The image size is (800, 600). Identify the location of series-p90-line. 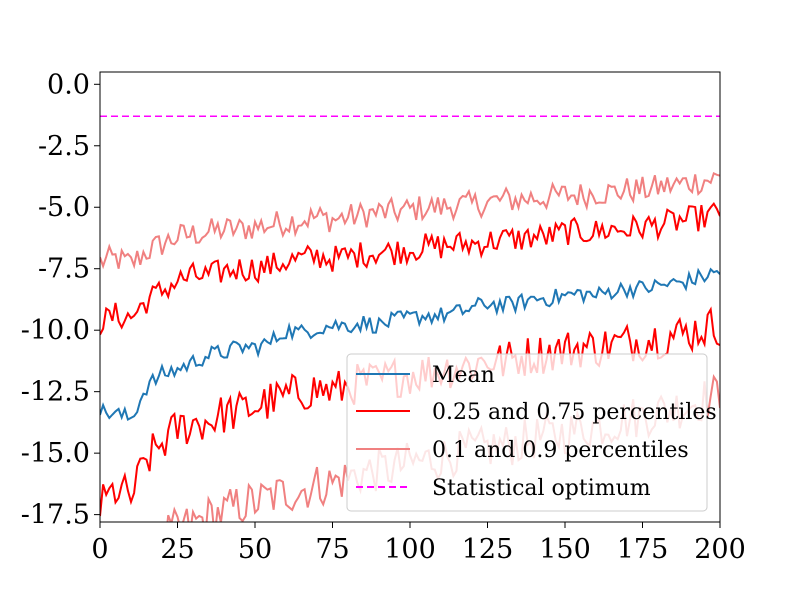
(410, 220).